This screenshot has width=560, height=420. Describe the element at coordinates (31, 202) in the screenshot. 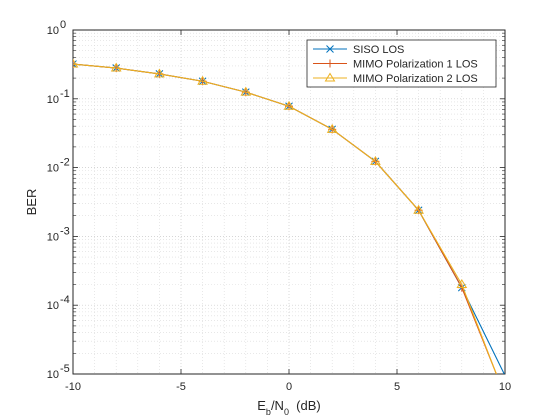

I see `y-axis-label: BER` at that location.